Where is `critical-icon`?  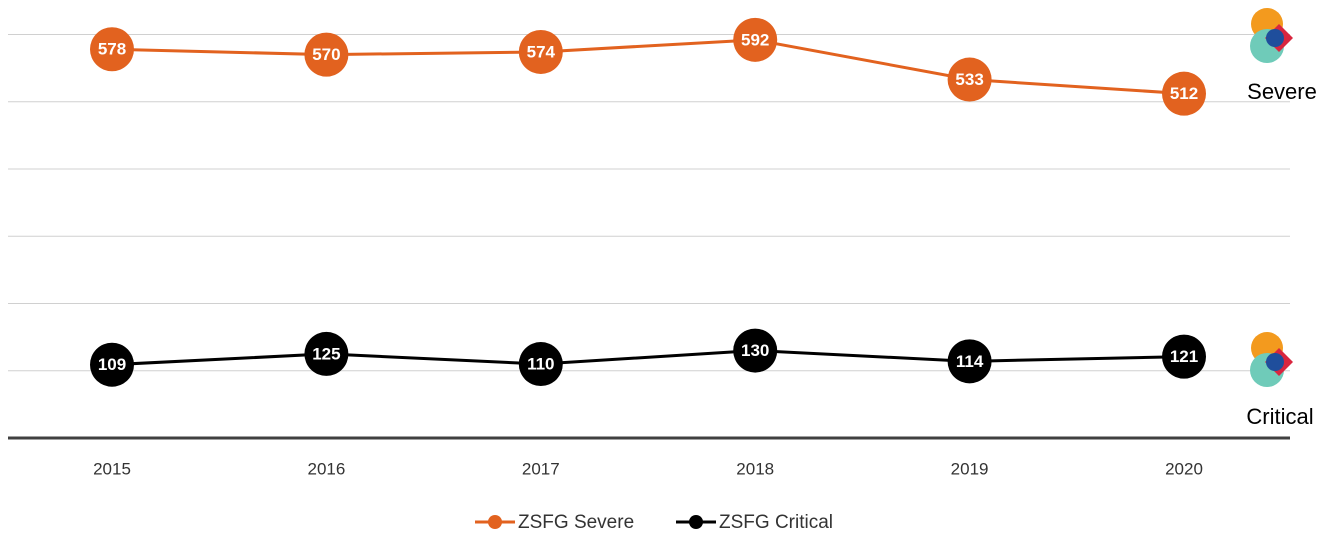 critical-icon is located at coordinates (1271, 359).